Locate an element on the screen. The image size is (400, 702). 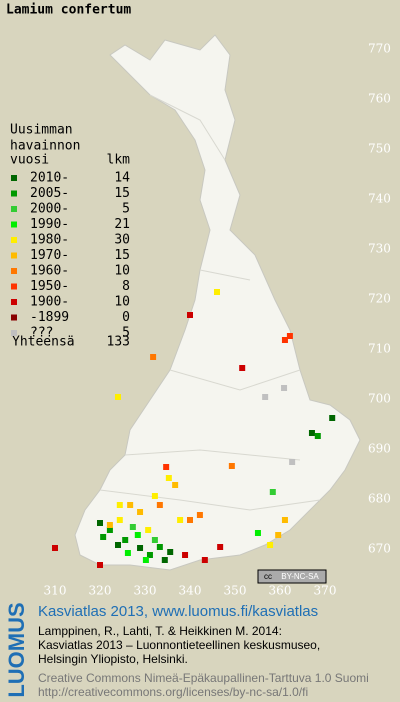
brand: LUOMUS is located at coordinates (16, 649).